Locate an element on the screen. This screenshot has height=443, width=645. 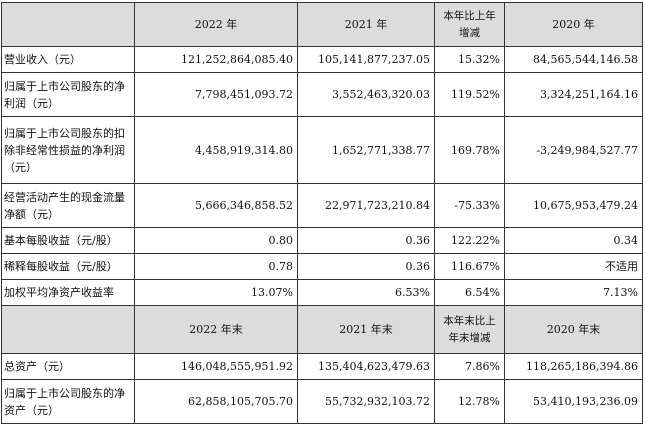
row-label: 归属于上市公司股东的扣除非经常性损益的净利润（元） is located at coordinates (68, 150).